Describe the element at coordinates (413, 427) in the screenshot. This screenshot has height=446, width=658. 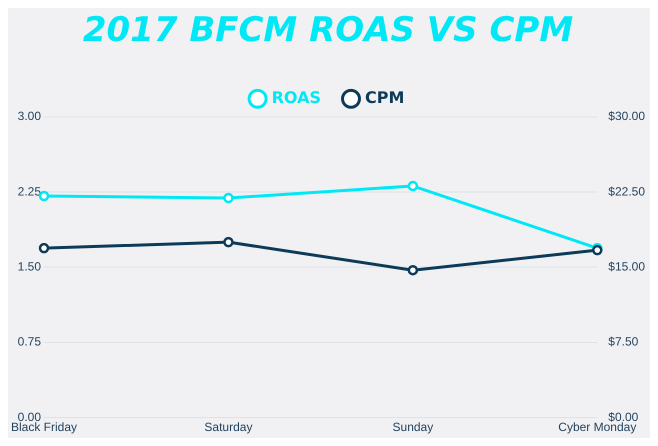
I see `x-tick-label: Sunday` at that location.